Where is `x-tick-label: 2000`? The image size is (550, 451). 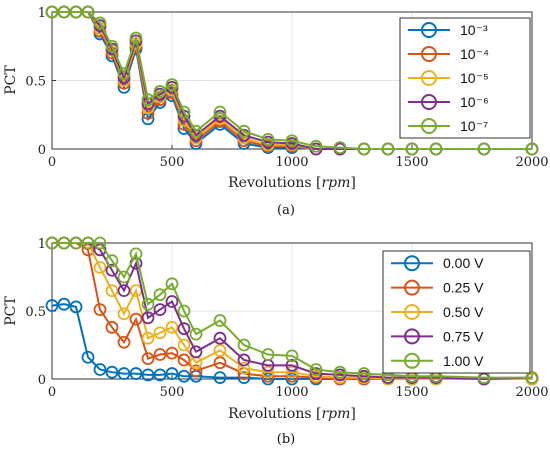 x-tick-label: 2000 is located at coordinates (531, 392).